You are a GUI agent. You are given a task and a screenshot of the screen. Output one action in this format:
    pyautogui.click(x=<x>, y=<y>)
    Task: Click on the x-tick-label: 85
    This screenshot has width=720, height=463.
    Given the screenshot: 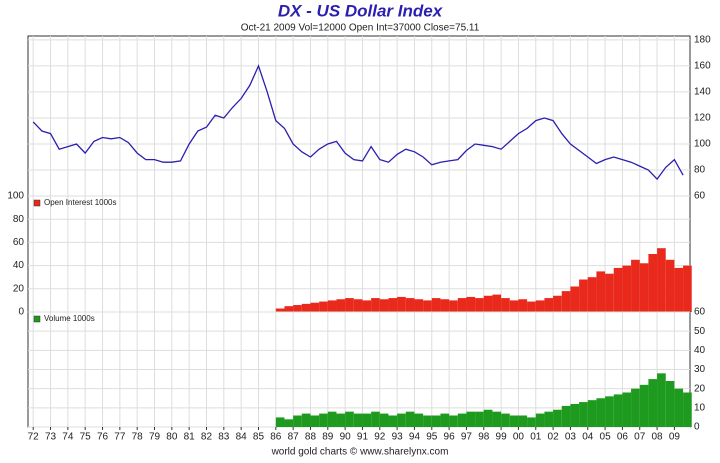 What is the action you would take?
    pyautogui.click(x=259, y=437)
    